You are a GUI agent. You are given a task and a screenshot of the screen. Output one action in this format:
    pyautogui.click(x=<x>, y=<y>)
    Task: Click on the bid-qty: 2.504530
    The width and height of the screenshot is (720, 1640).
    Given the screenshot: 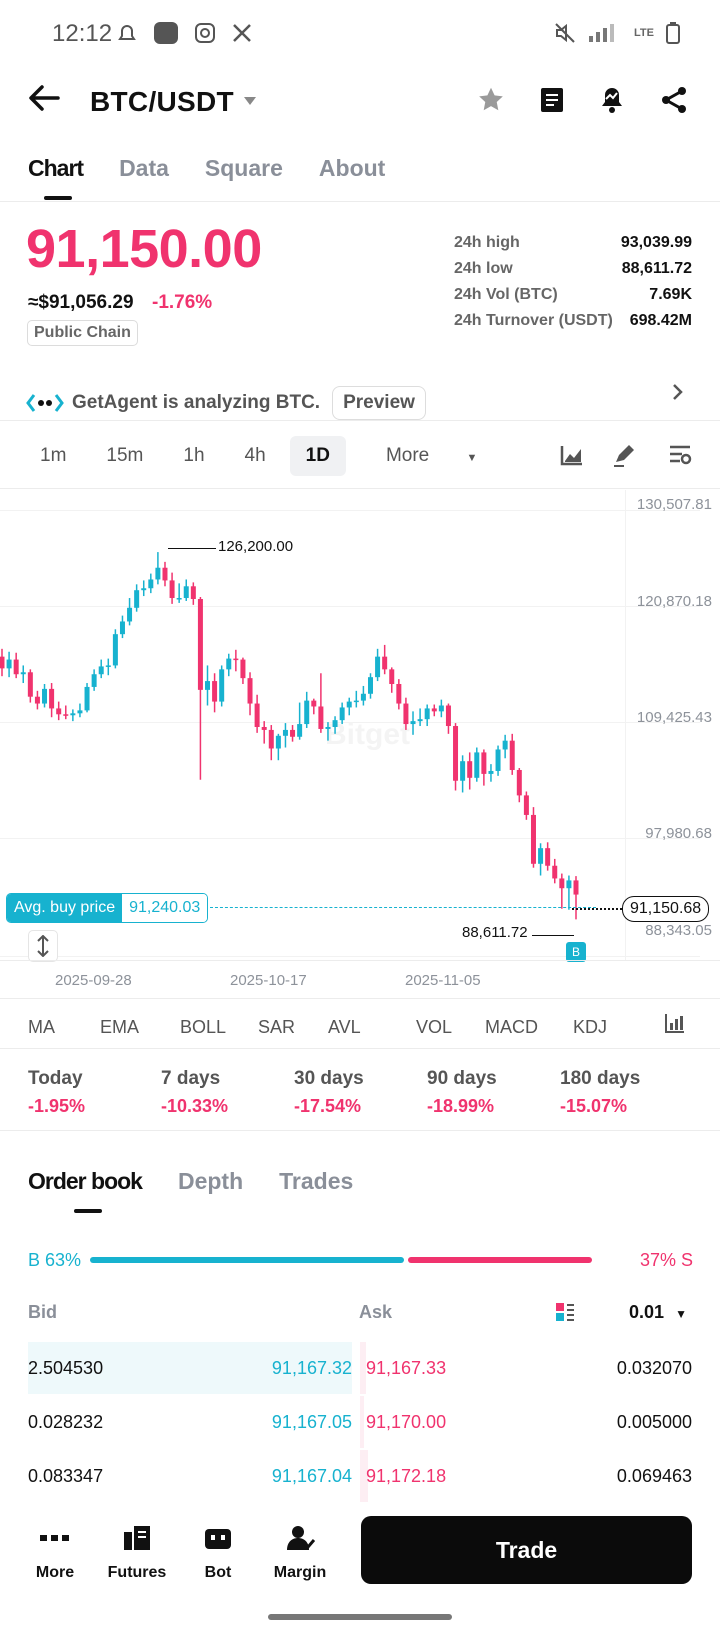 What is the action you would take?
    pyautogui.click(x=66, y=1368)
    